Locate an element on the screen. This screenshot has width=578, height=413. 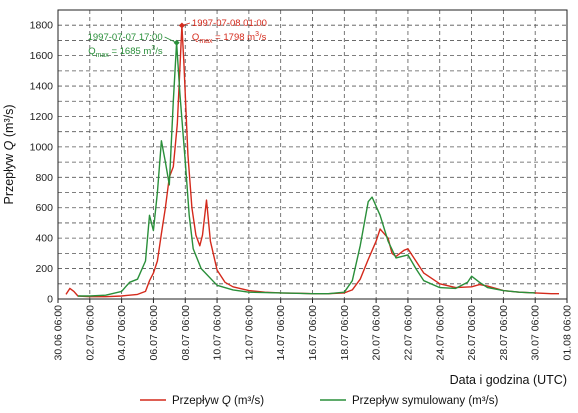
legend-label-observed: Przepływ Q (m³/s) is located at coordinates (218, 401).